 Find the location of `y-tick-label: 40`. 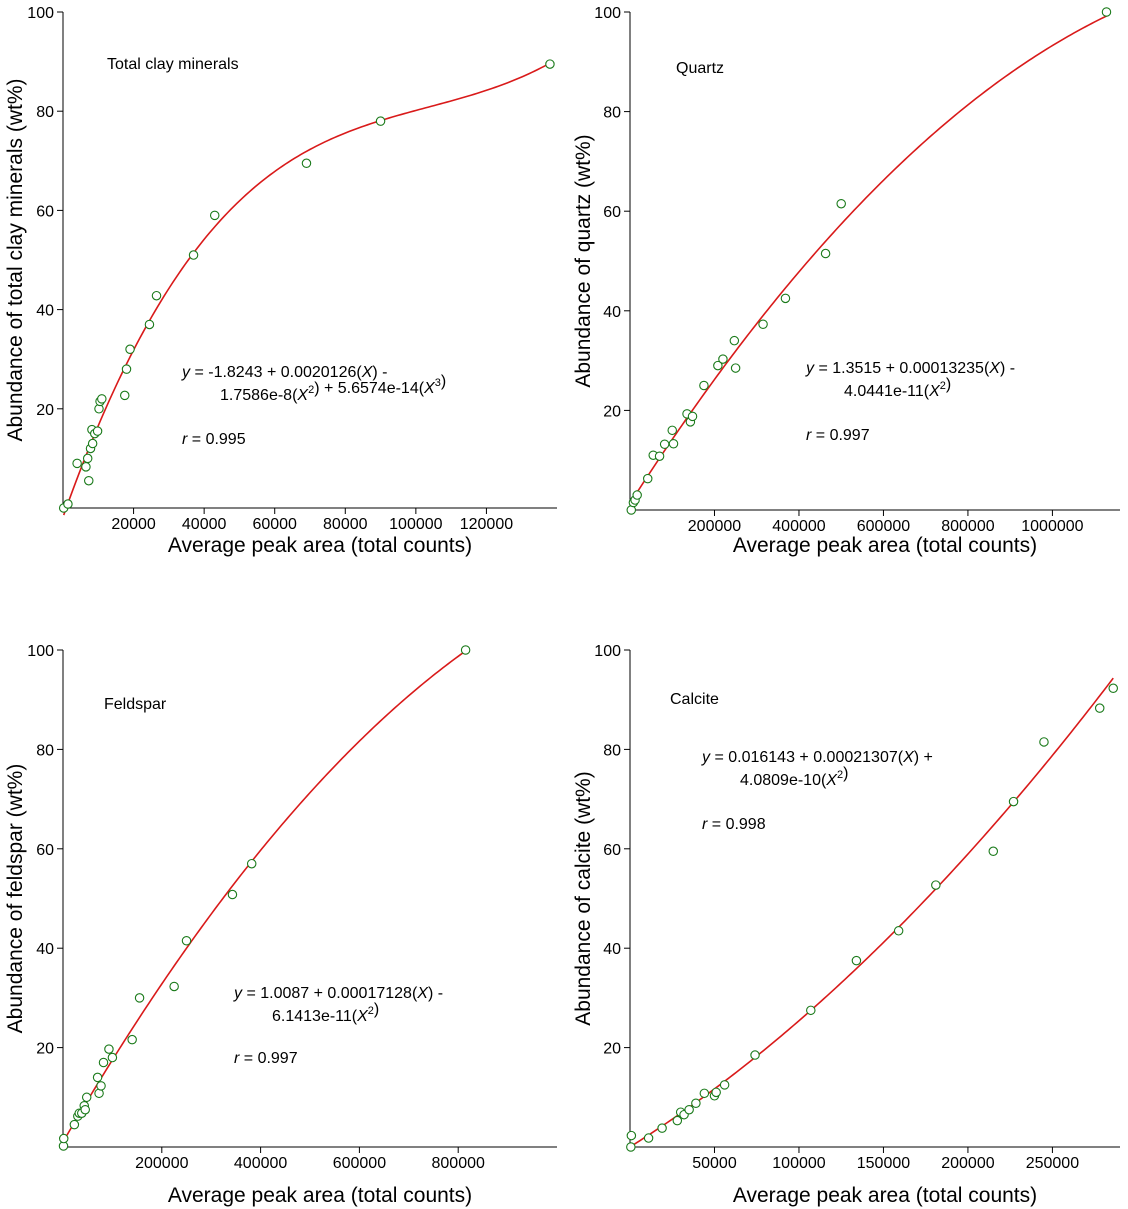

y-tick-label: 40 is located at coordinates (612, 312).